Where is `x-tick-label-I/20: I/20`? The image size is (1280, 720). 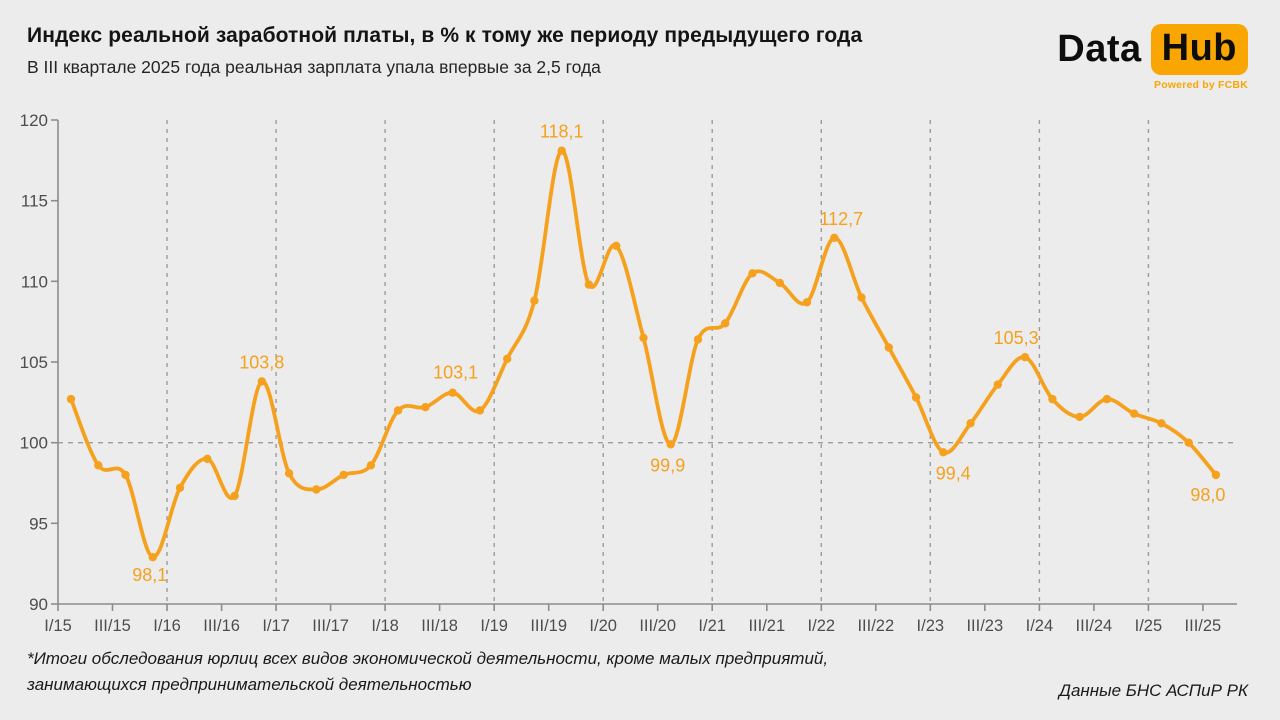 x-tick-label-I/20: I/20 is located at coordinates (603, 626).